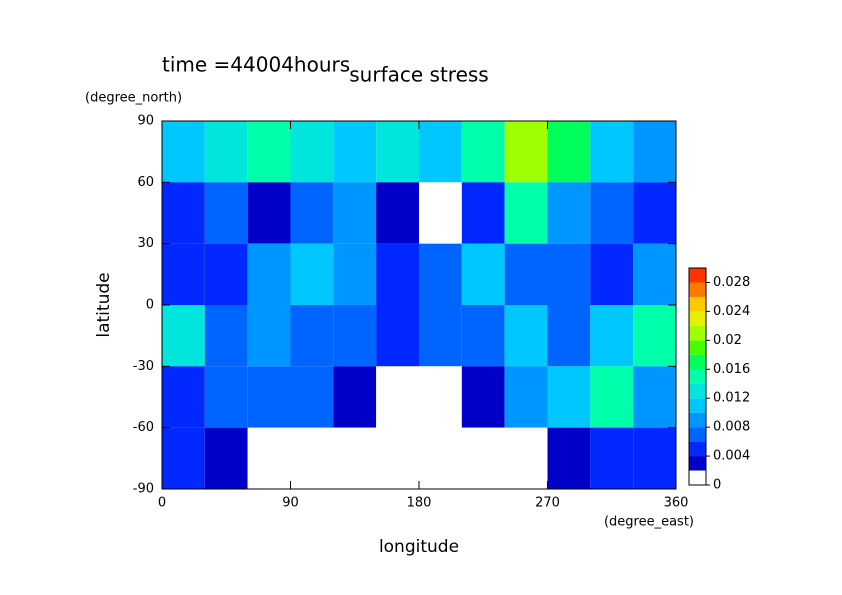  I want to click on x-unit: (degree_east), so click(649, 522).